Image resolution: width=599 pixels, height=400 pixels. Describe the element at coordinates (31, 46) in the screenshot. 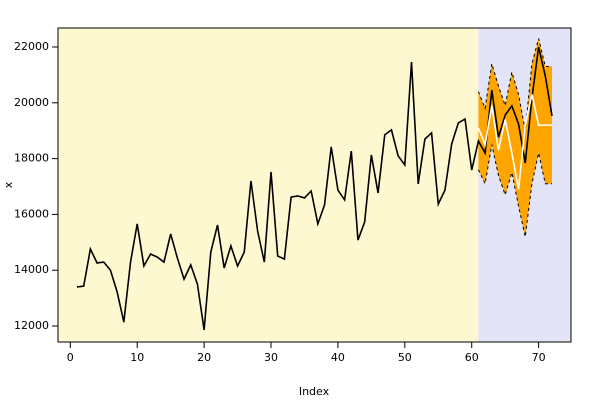

I see `y-tick-label: 22000` at that location.